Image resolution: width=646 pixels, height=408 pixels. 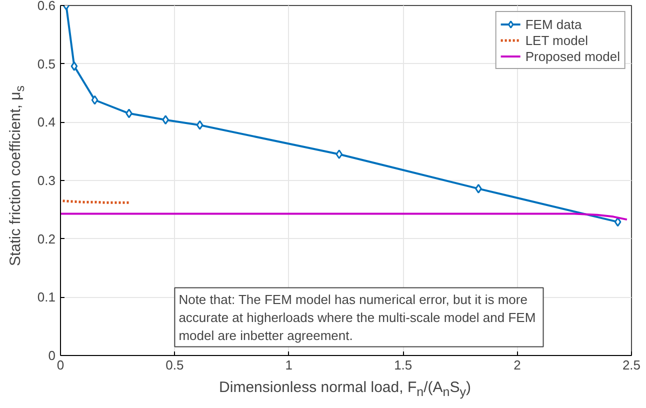 What do you see at coordinates (46, 180) in the screenshot?
I see `y-tick-label: 0.3` at bounding box center [46, 180].